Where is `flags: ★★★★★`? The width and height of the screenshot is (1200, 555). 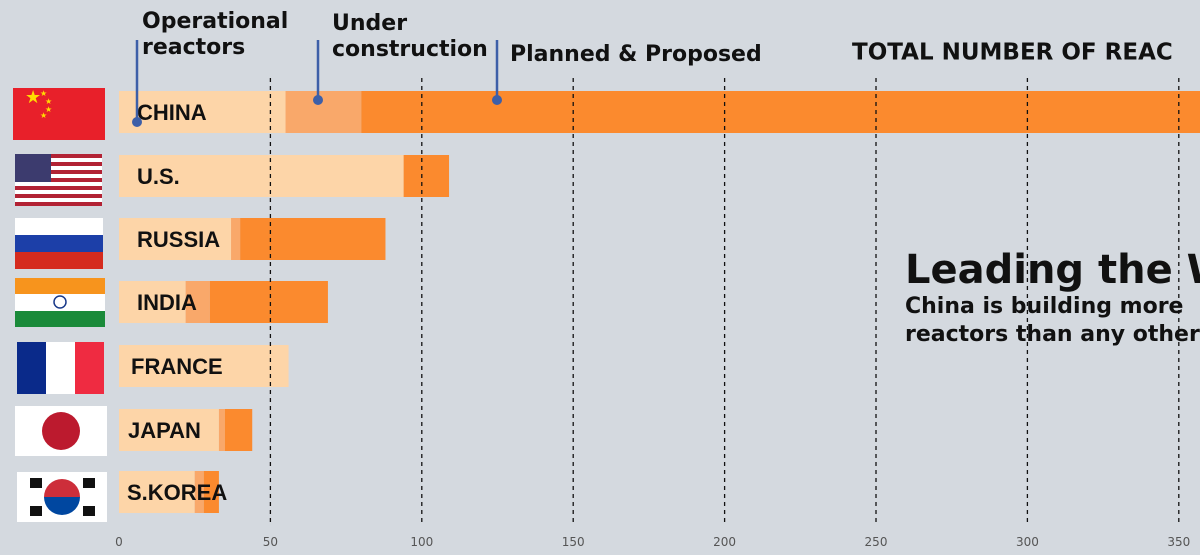 flags: ★★★★★ is located at coordinates (60, 304).